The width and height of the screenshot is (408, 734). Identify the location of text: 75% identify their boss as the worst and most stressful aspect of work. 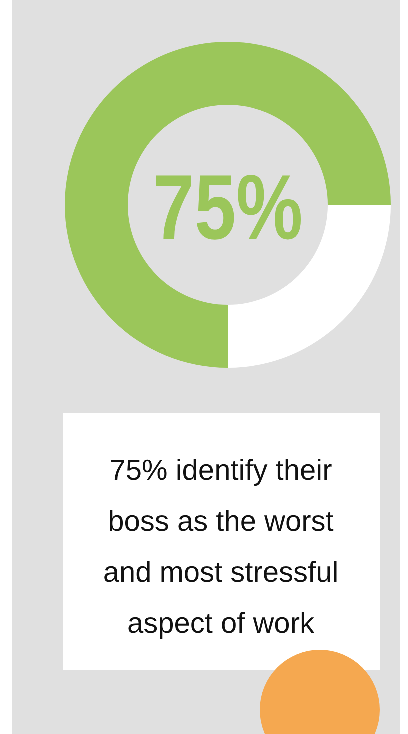
(221, 547).